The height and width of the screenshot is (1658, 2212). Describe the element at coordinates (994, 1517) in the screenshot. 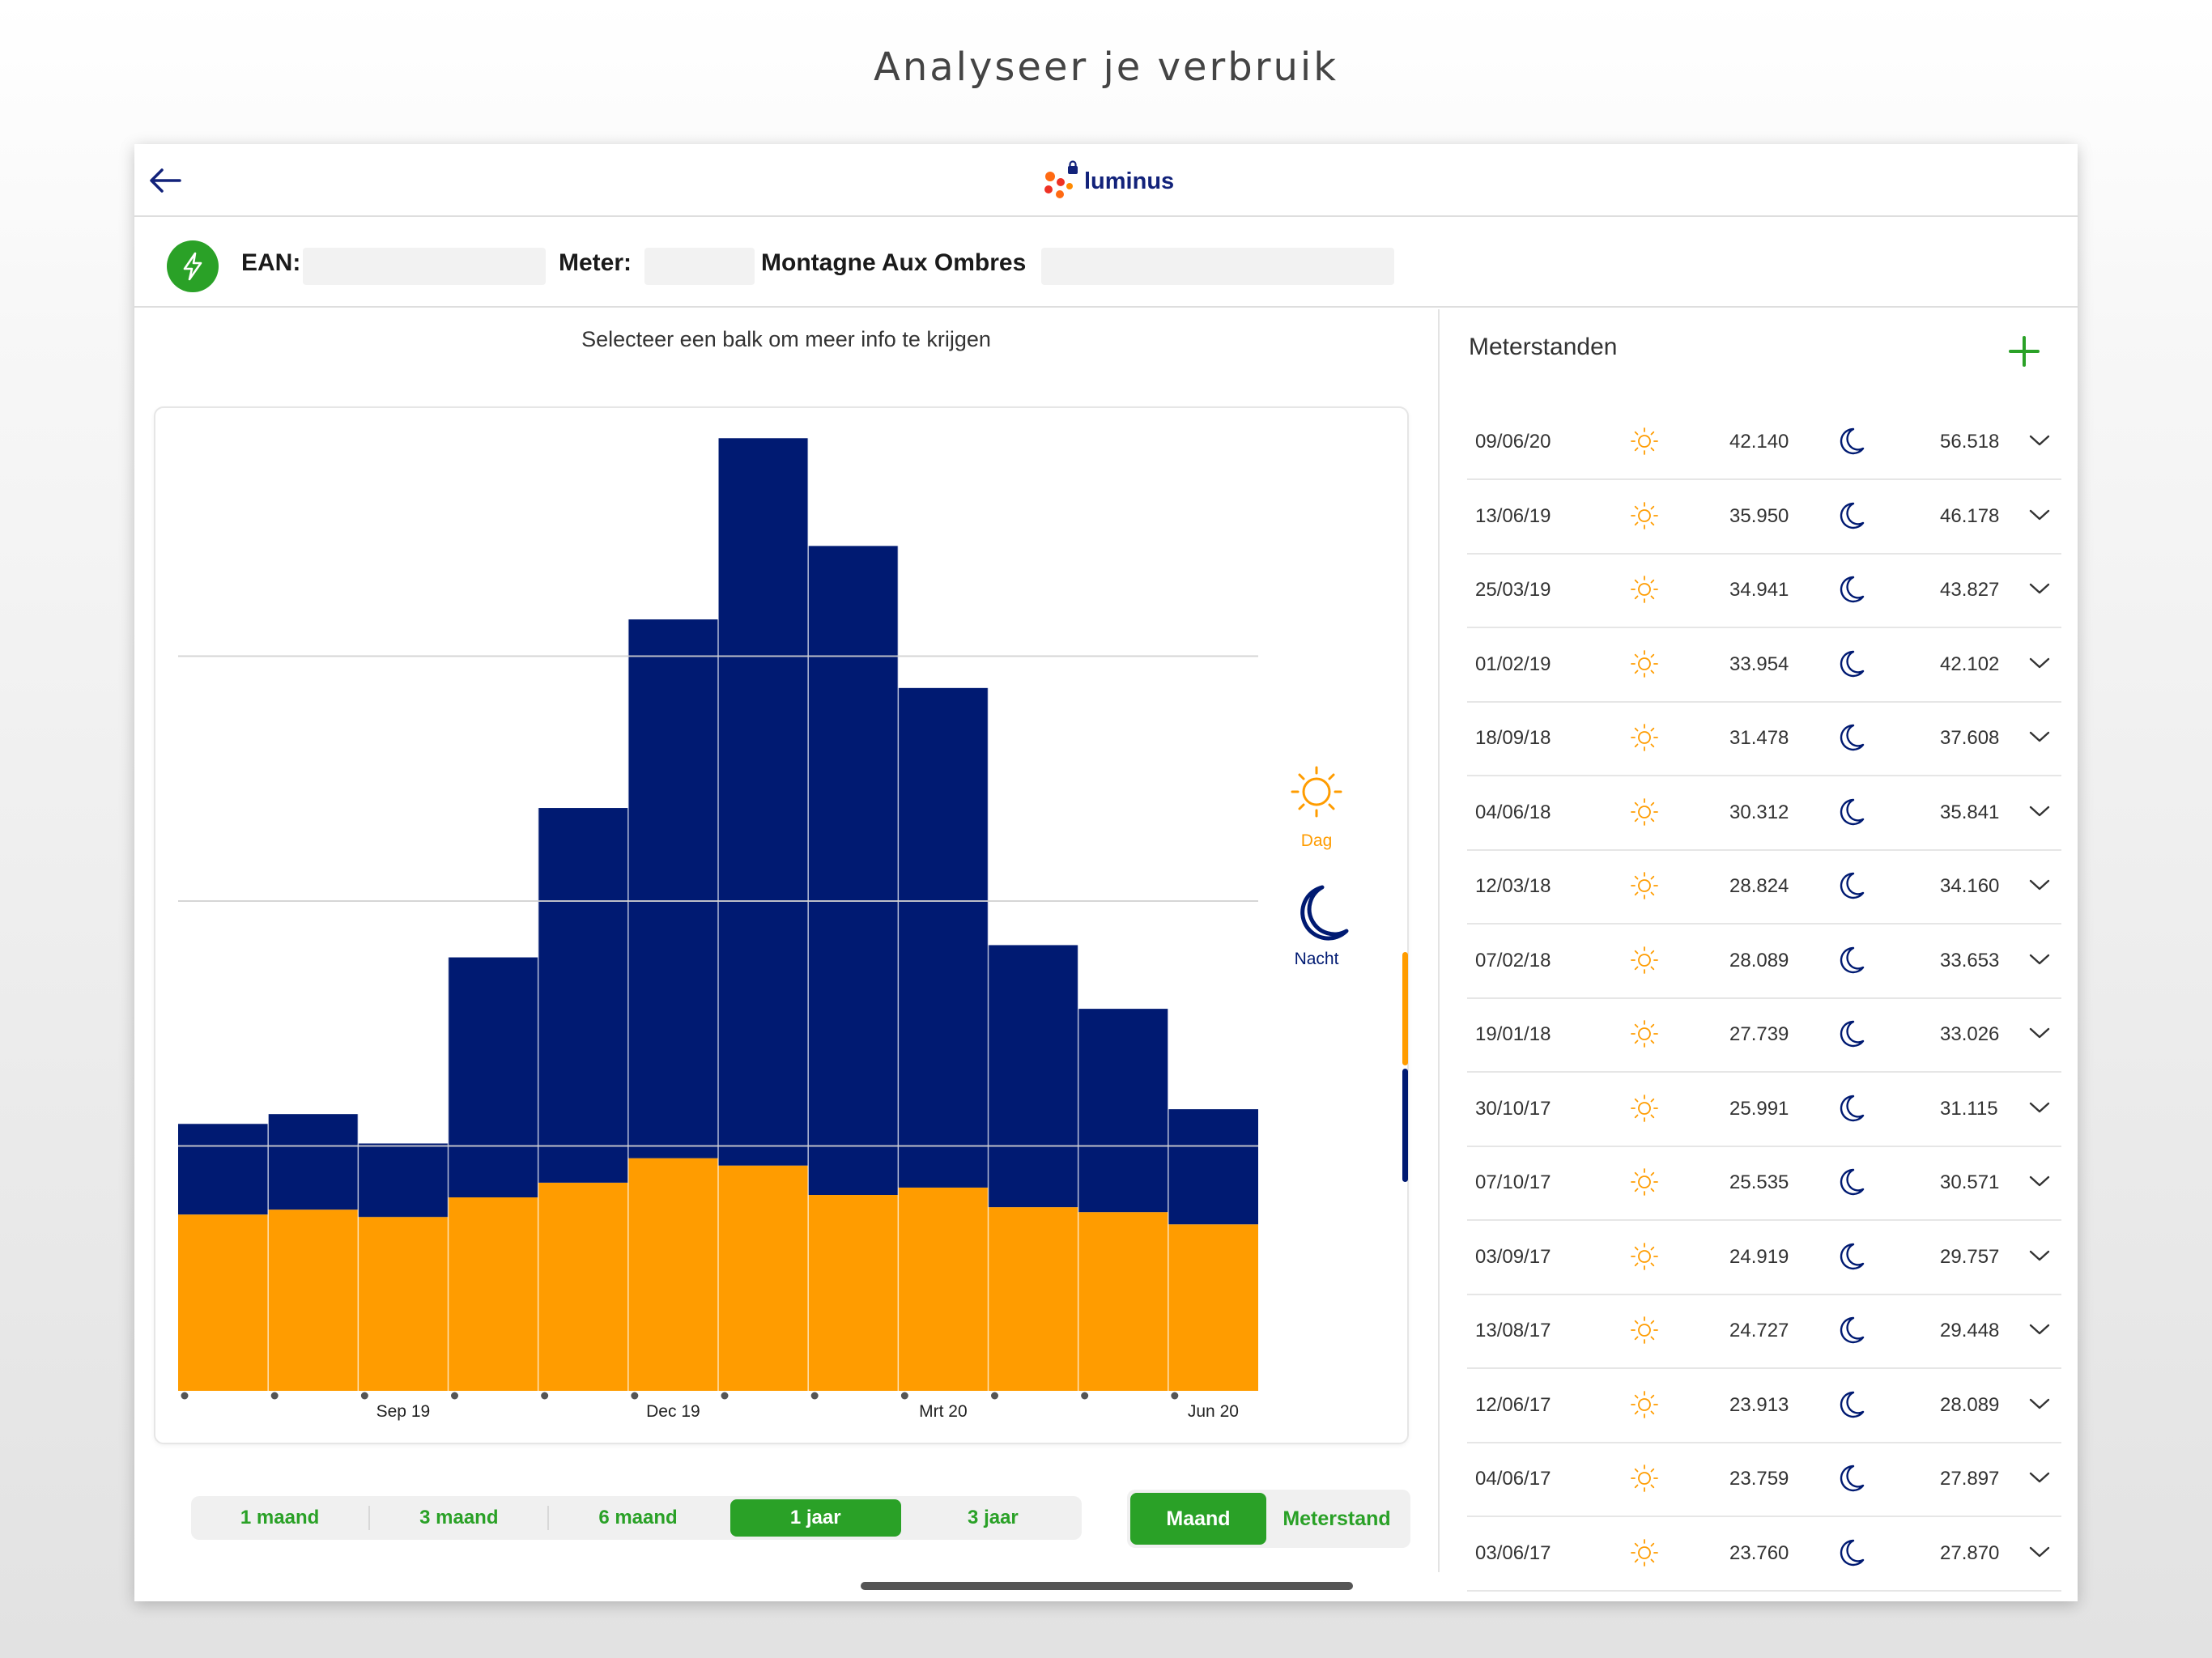

I see `period-3-year-button: 3 jaar` at that location.